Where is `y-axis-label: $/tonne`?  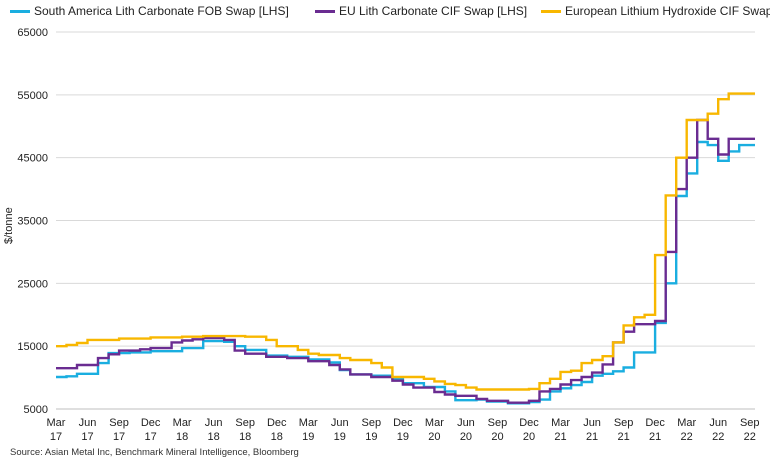 y-axis-label: $/tonne is located at coordinates (9, 225).